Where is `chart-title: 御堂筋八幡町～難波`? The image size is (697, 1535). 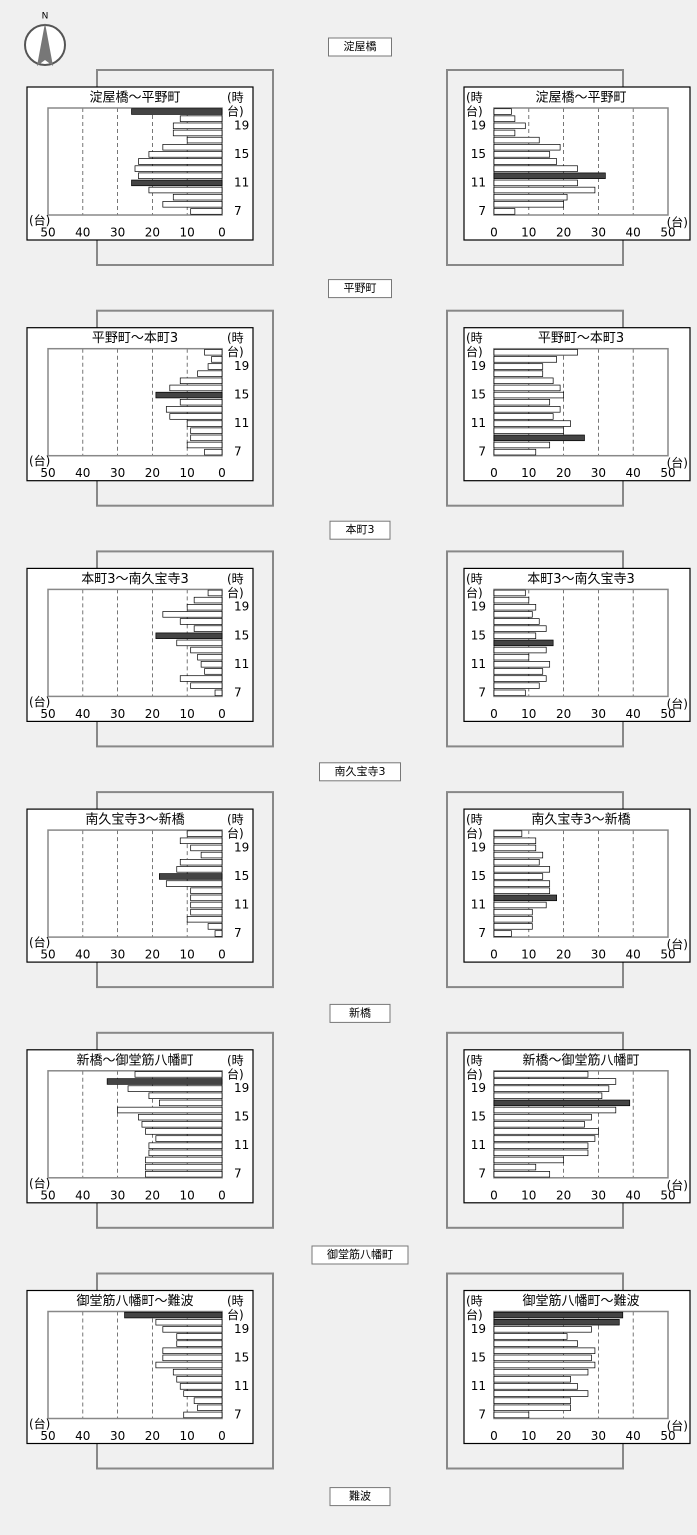 chart-title: 御堂筋八幡町～難波 is located at coordinates (580, 1301).